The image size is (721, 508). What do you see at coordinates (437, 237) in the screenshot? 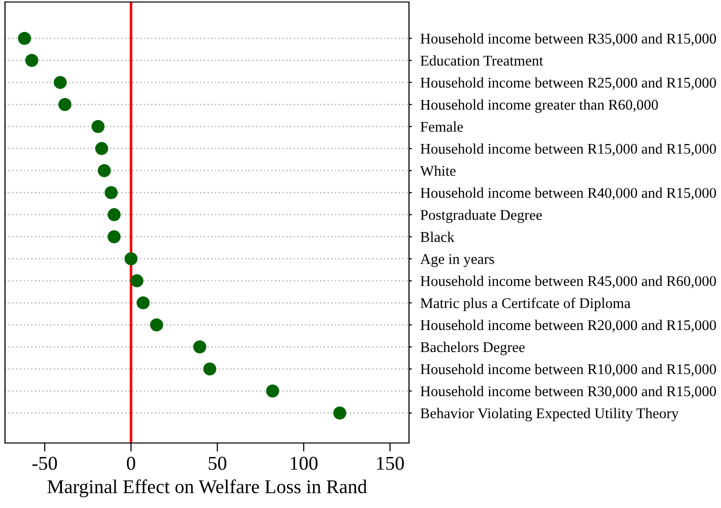
I see `y-tick-label: Black` at bounding box center [437, 237].